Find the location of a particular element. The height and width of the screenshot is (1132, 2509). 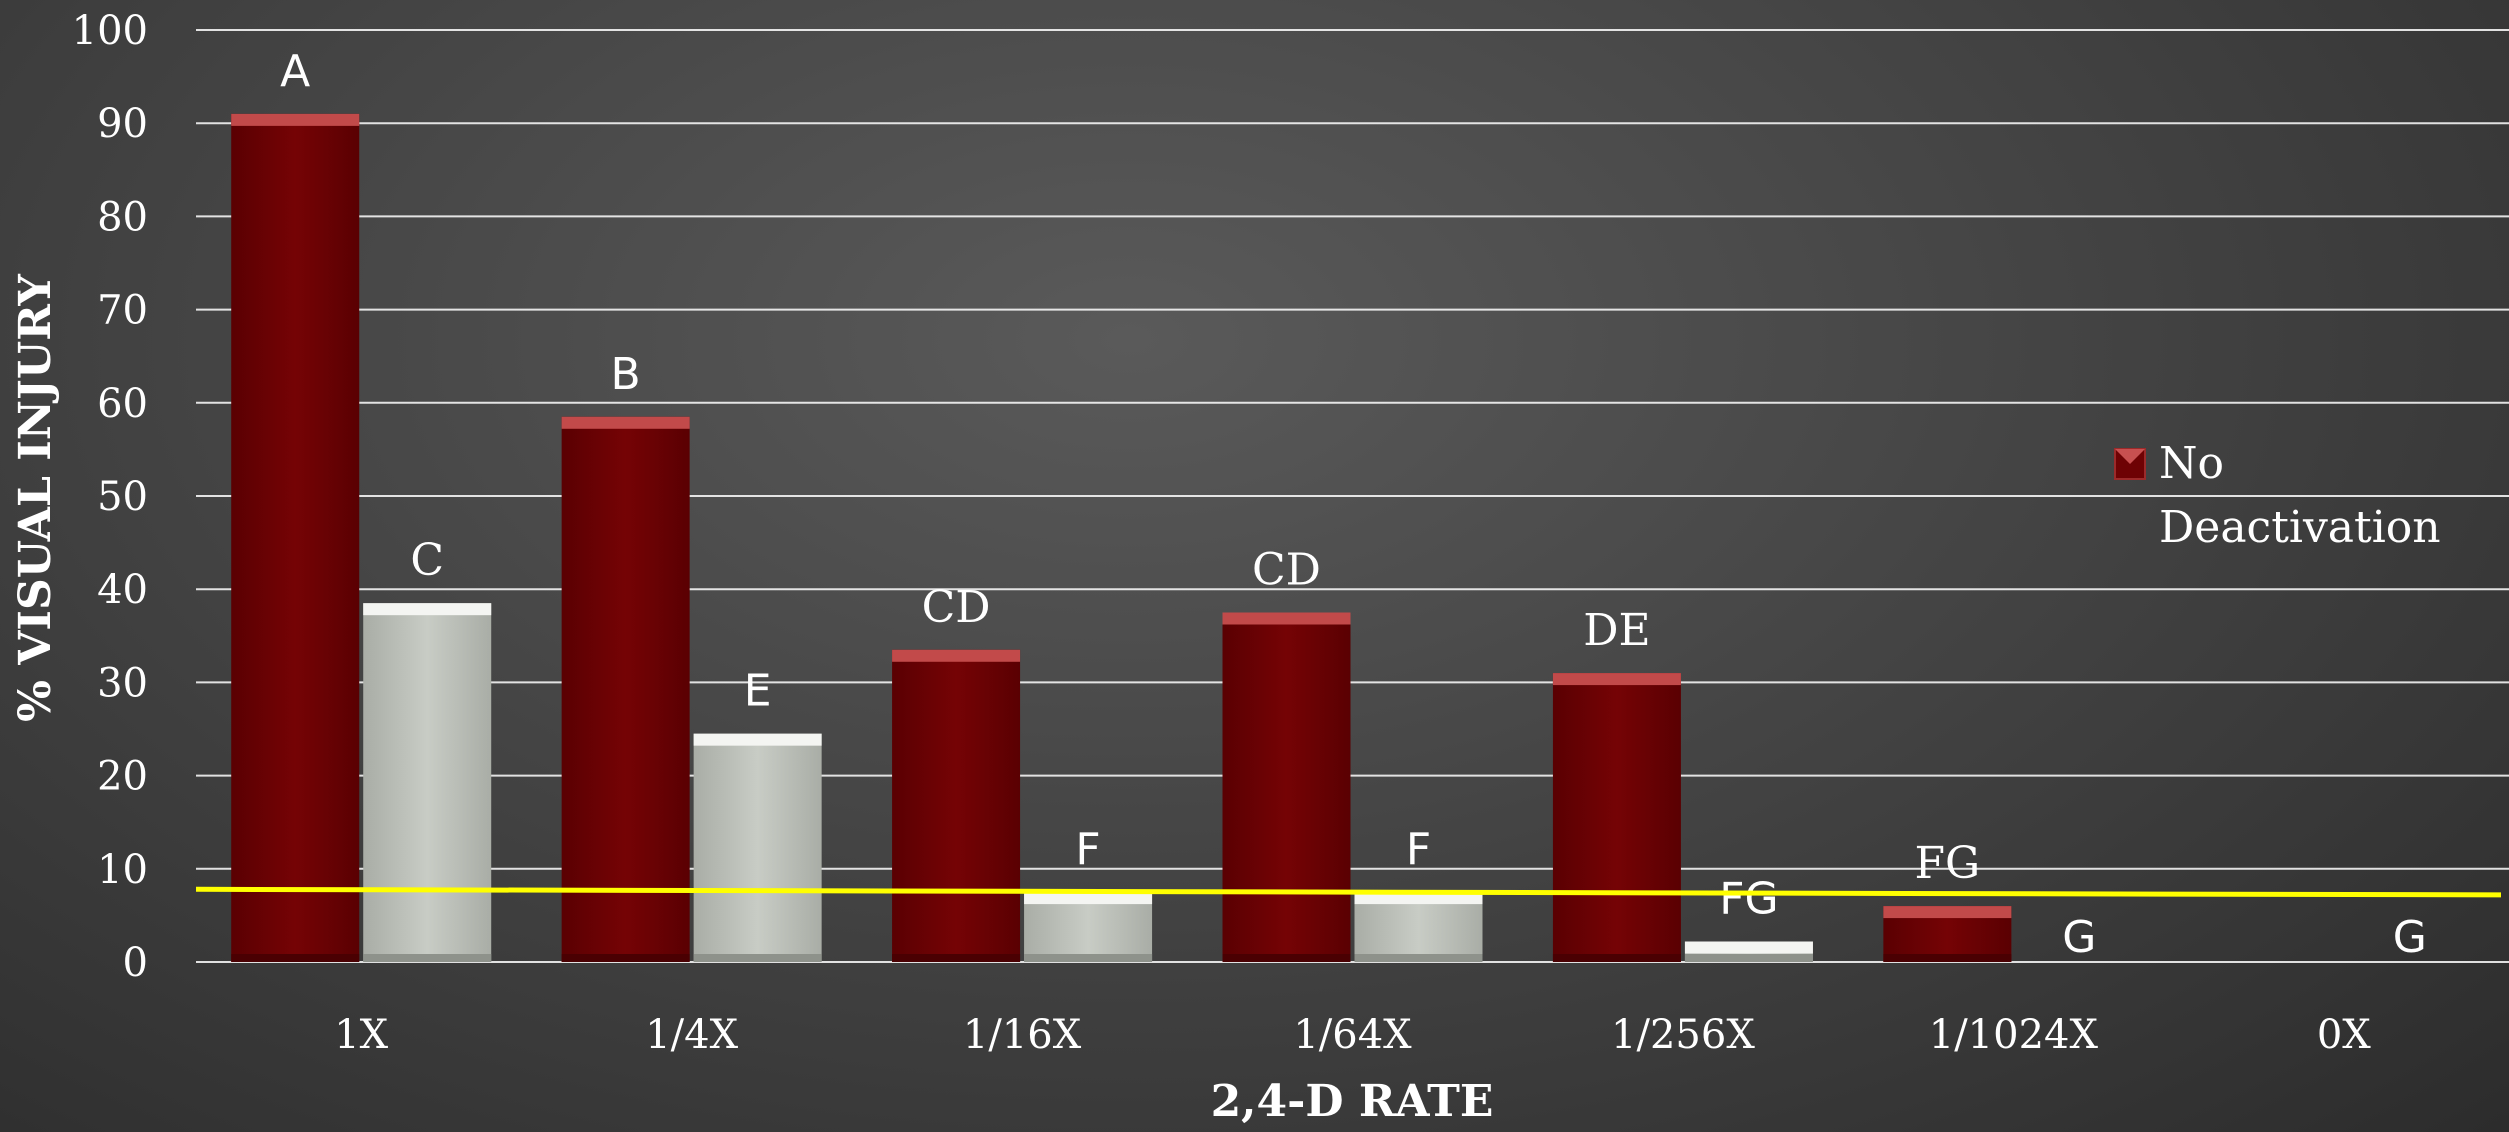

y-tick-label: 30 is located at coordinates (122, 683).